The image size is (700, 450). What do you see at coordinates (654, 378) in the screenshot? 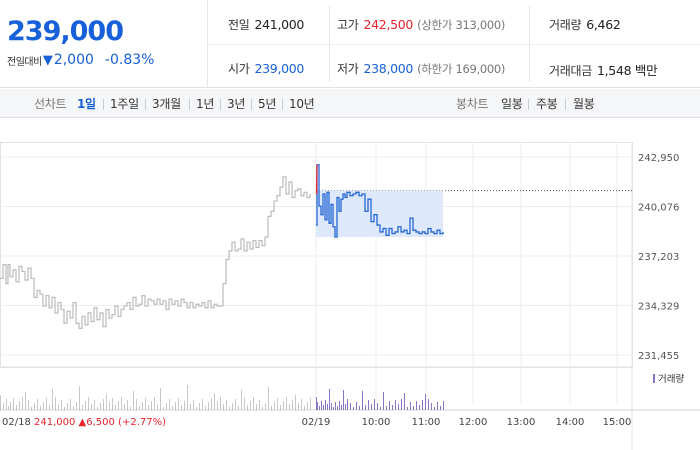
I see `volume-legend-swatch` at bounding box center [654, 378].